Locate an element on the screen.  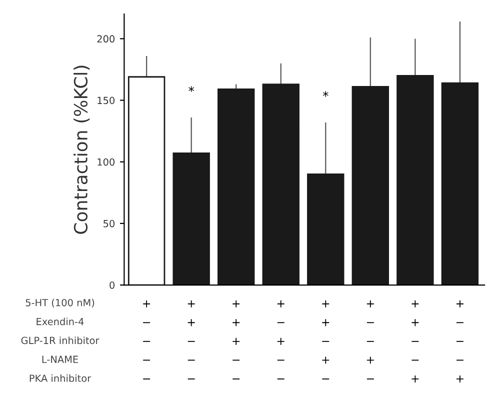
category-label: + − − − − is located at coordinates (146, 340).